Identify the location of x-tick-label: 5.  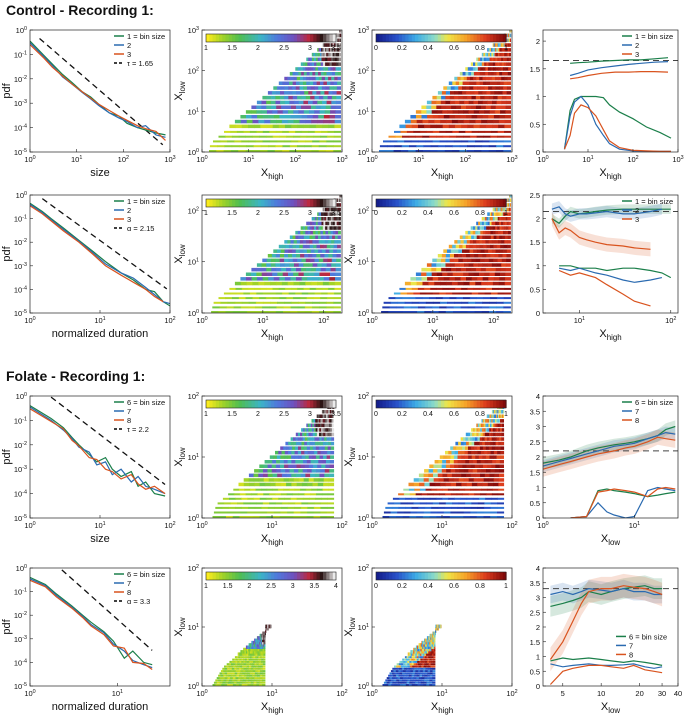
(563, 693).